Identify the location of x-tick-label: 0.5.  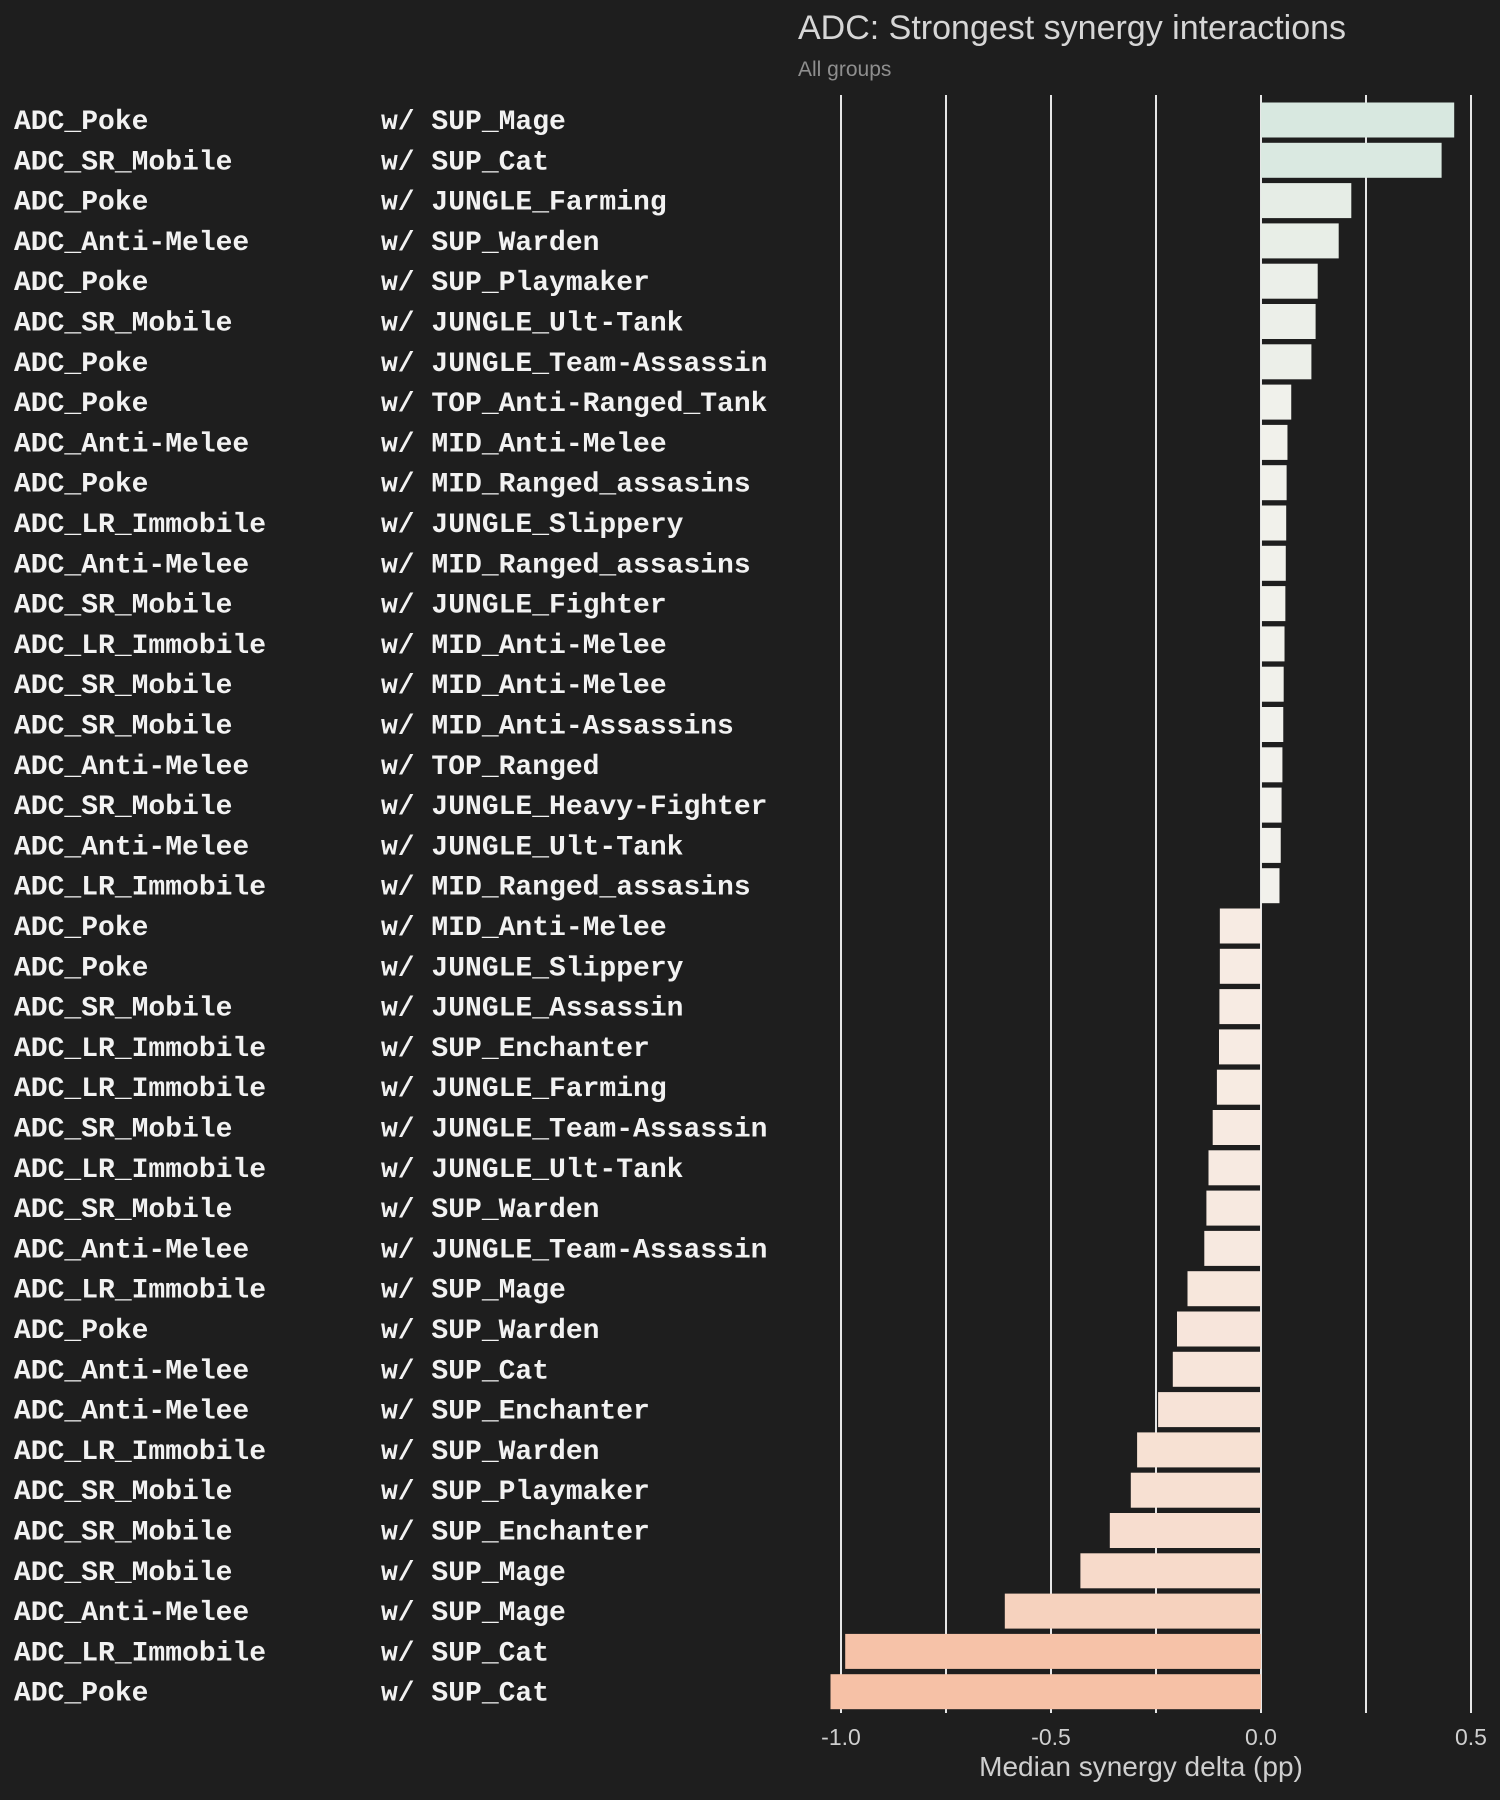
(1471, 1737).